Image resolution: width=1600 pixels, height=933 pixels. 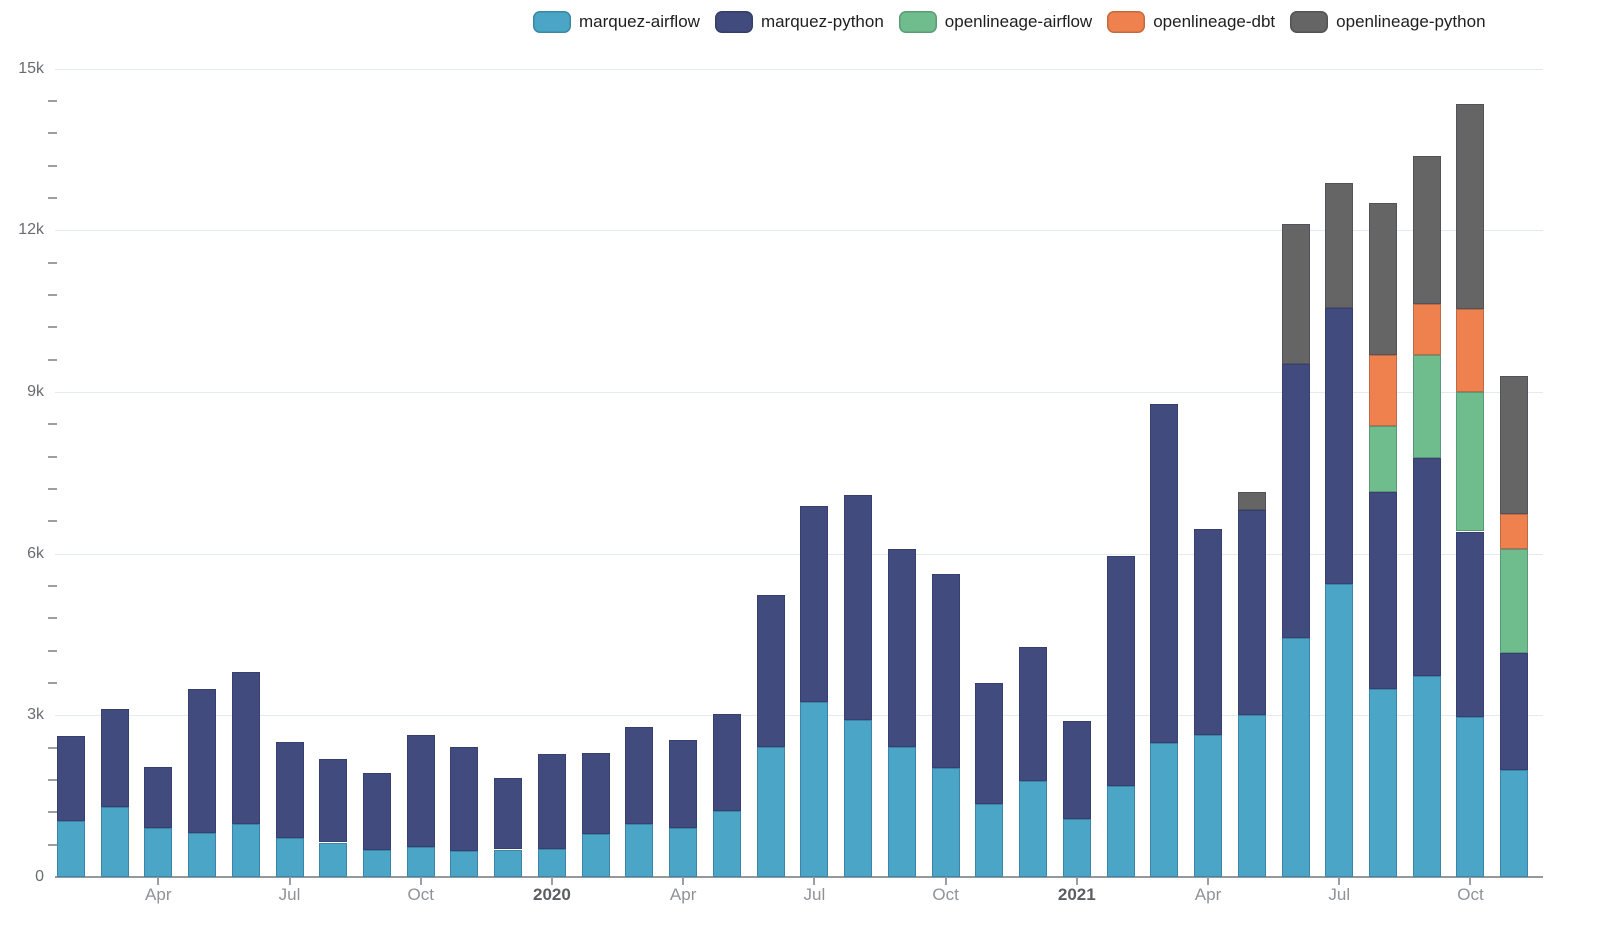 I want to click on x-axis-label: Oct, so click(x=420, y=894).